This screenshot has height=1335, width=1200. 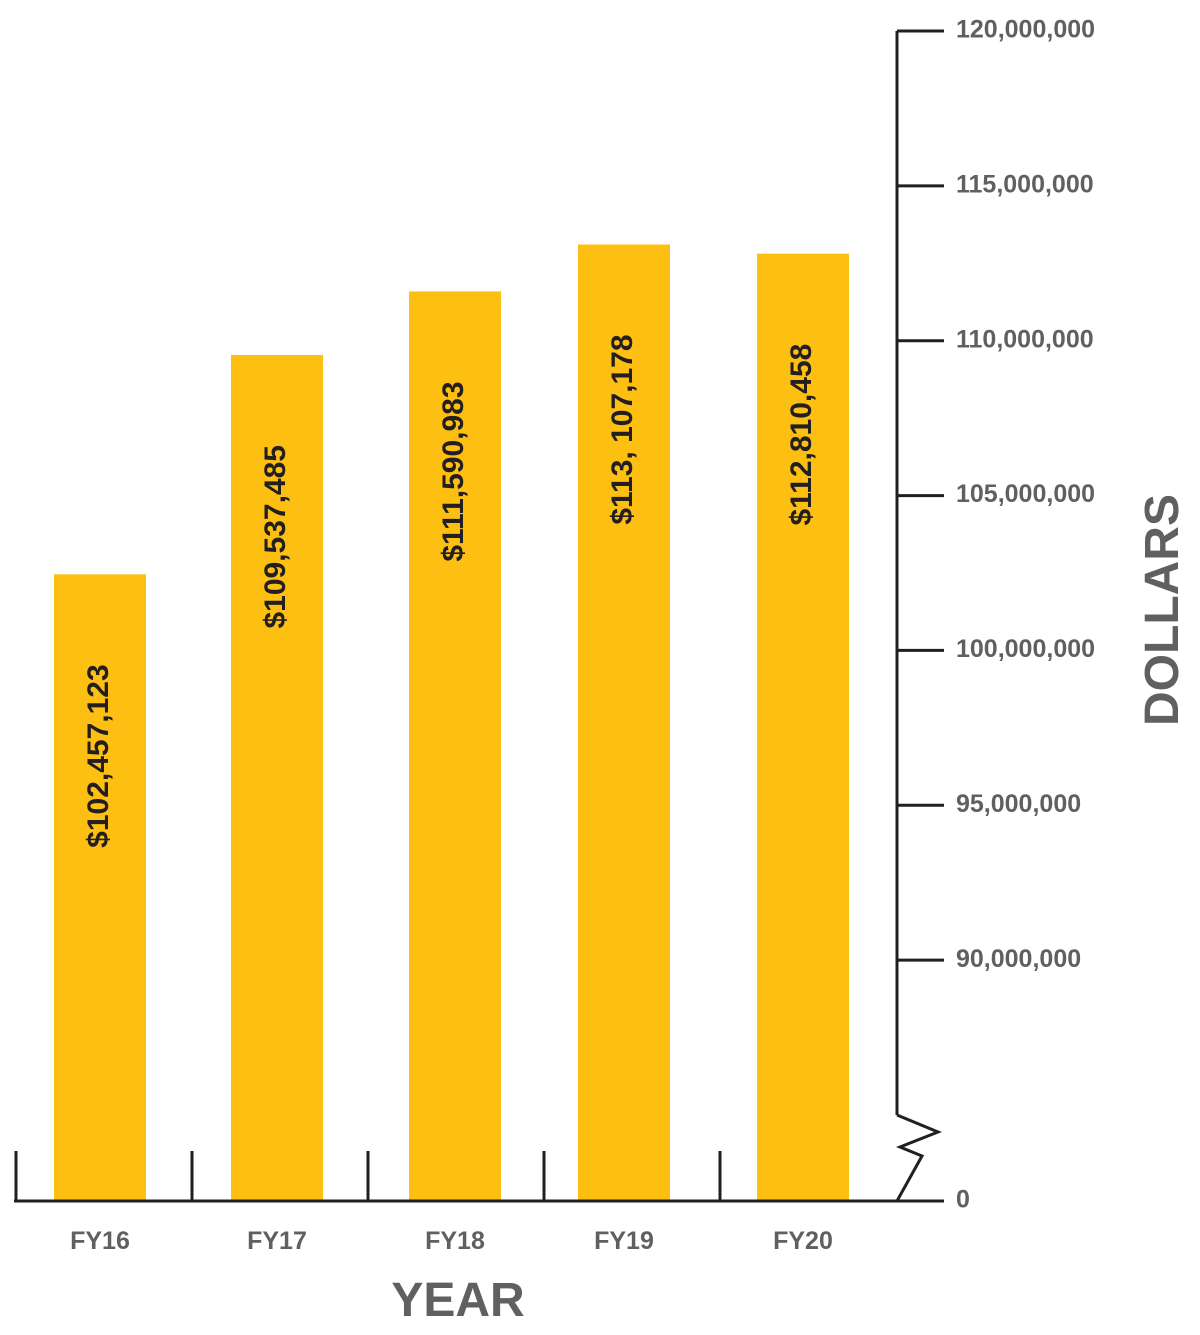 What do you see at coordinates (455, 1241) in the screenshot?
I see `x-tick-label: FY18` at bounding box center [455, 1241].